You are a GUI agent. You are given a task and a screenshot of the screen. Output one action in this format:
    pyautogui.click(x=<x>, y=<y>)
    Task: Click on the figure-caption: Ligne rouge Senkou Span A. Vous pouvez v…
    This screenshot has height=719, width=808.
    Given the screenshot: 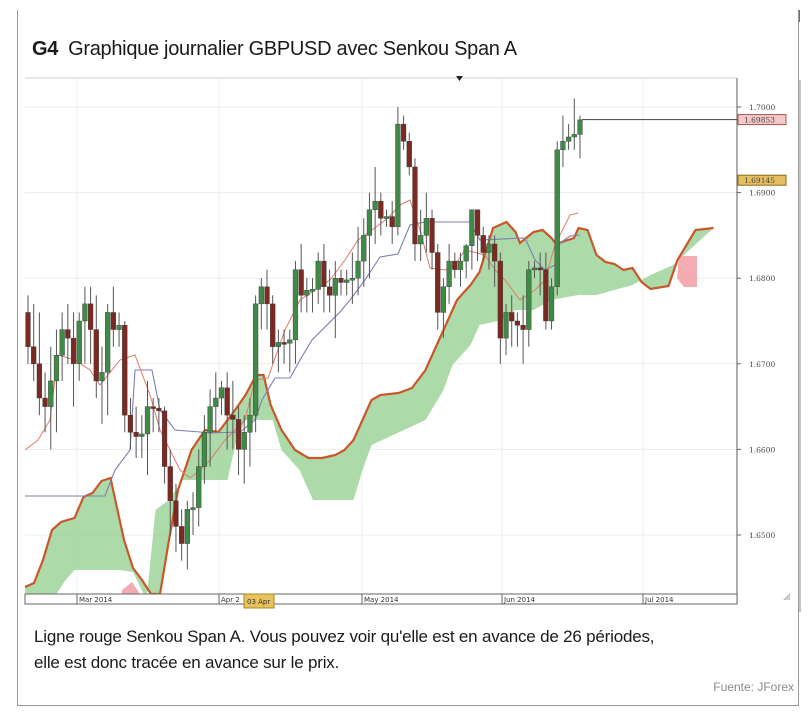 What is the action you would take?
    pyautogui.click(x=414, y=650)
    